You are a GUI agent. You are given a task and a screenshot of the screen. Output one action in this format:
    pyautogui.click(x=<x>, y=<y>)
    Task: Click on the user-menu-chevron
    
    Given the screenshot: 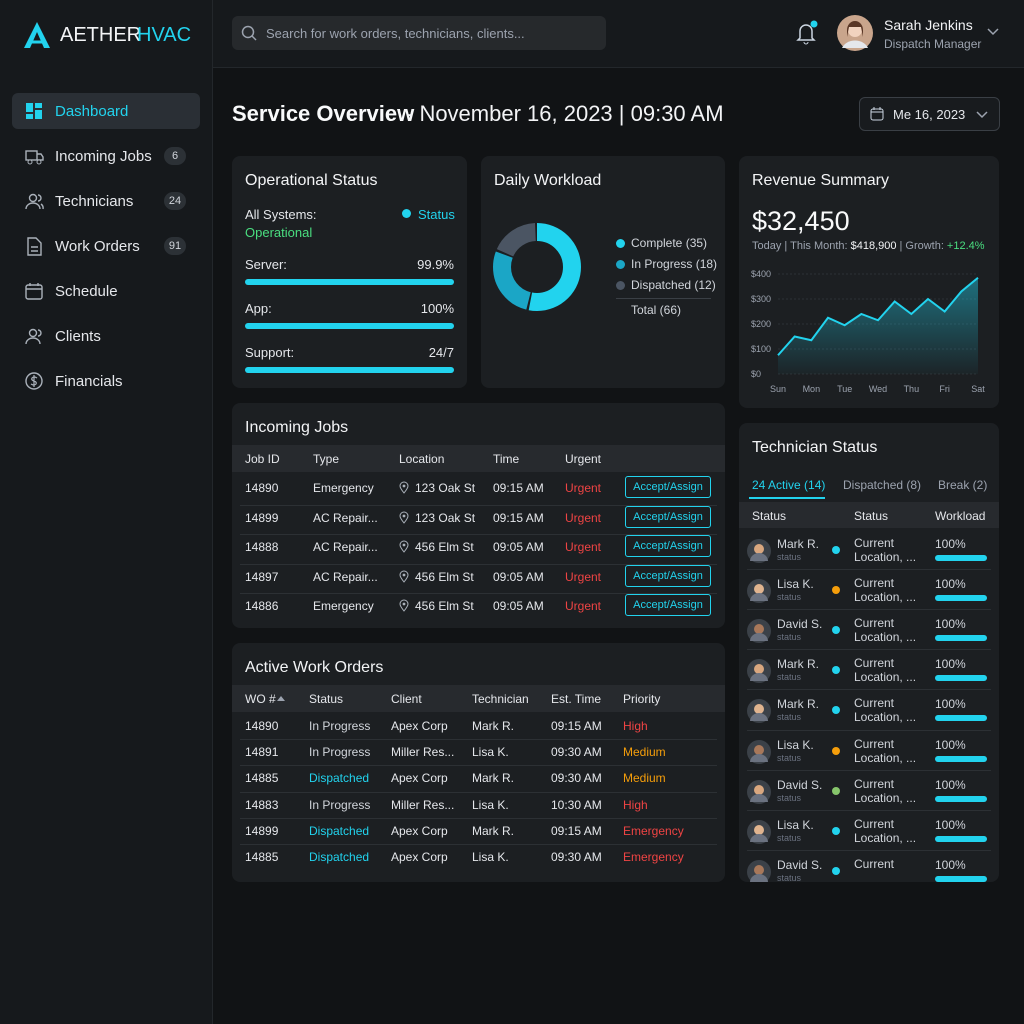 What is the action you would take?
    pyautogui.click(x=993, y=32)
    